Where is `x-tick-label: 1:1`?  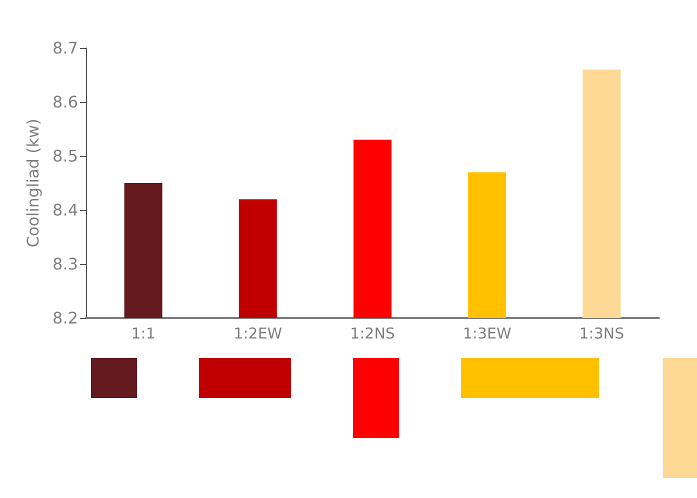
x-tick-label: 1:1 is located at coordinates (143, 333).